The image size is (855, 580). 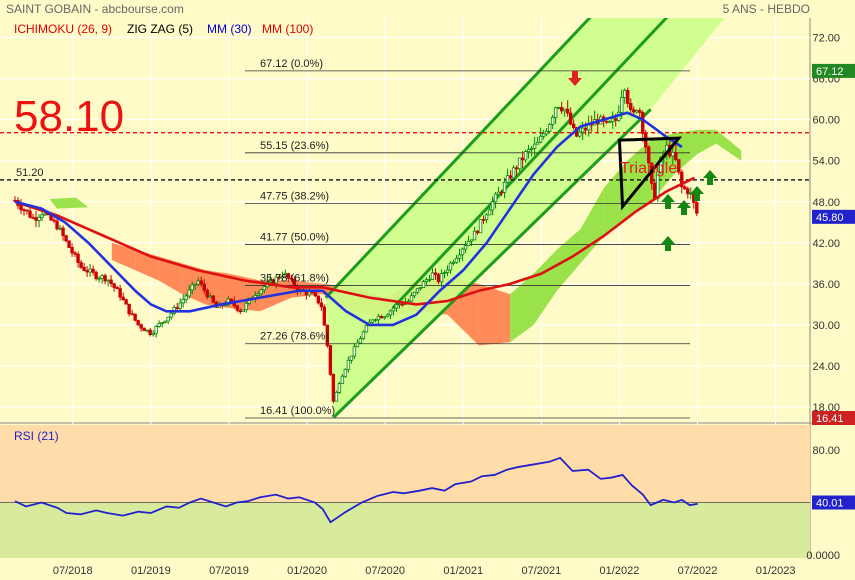 I want to click on y-tick-label: 42.00, so click(x=826, y=244).